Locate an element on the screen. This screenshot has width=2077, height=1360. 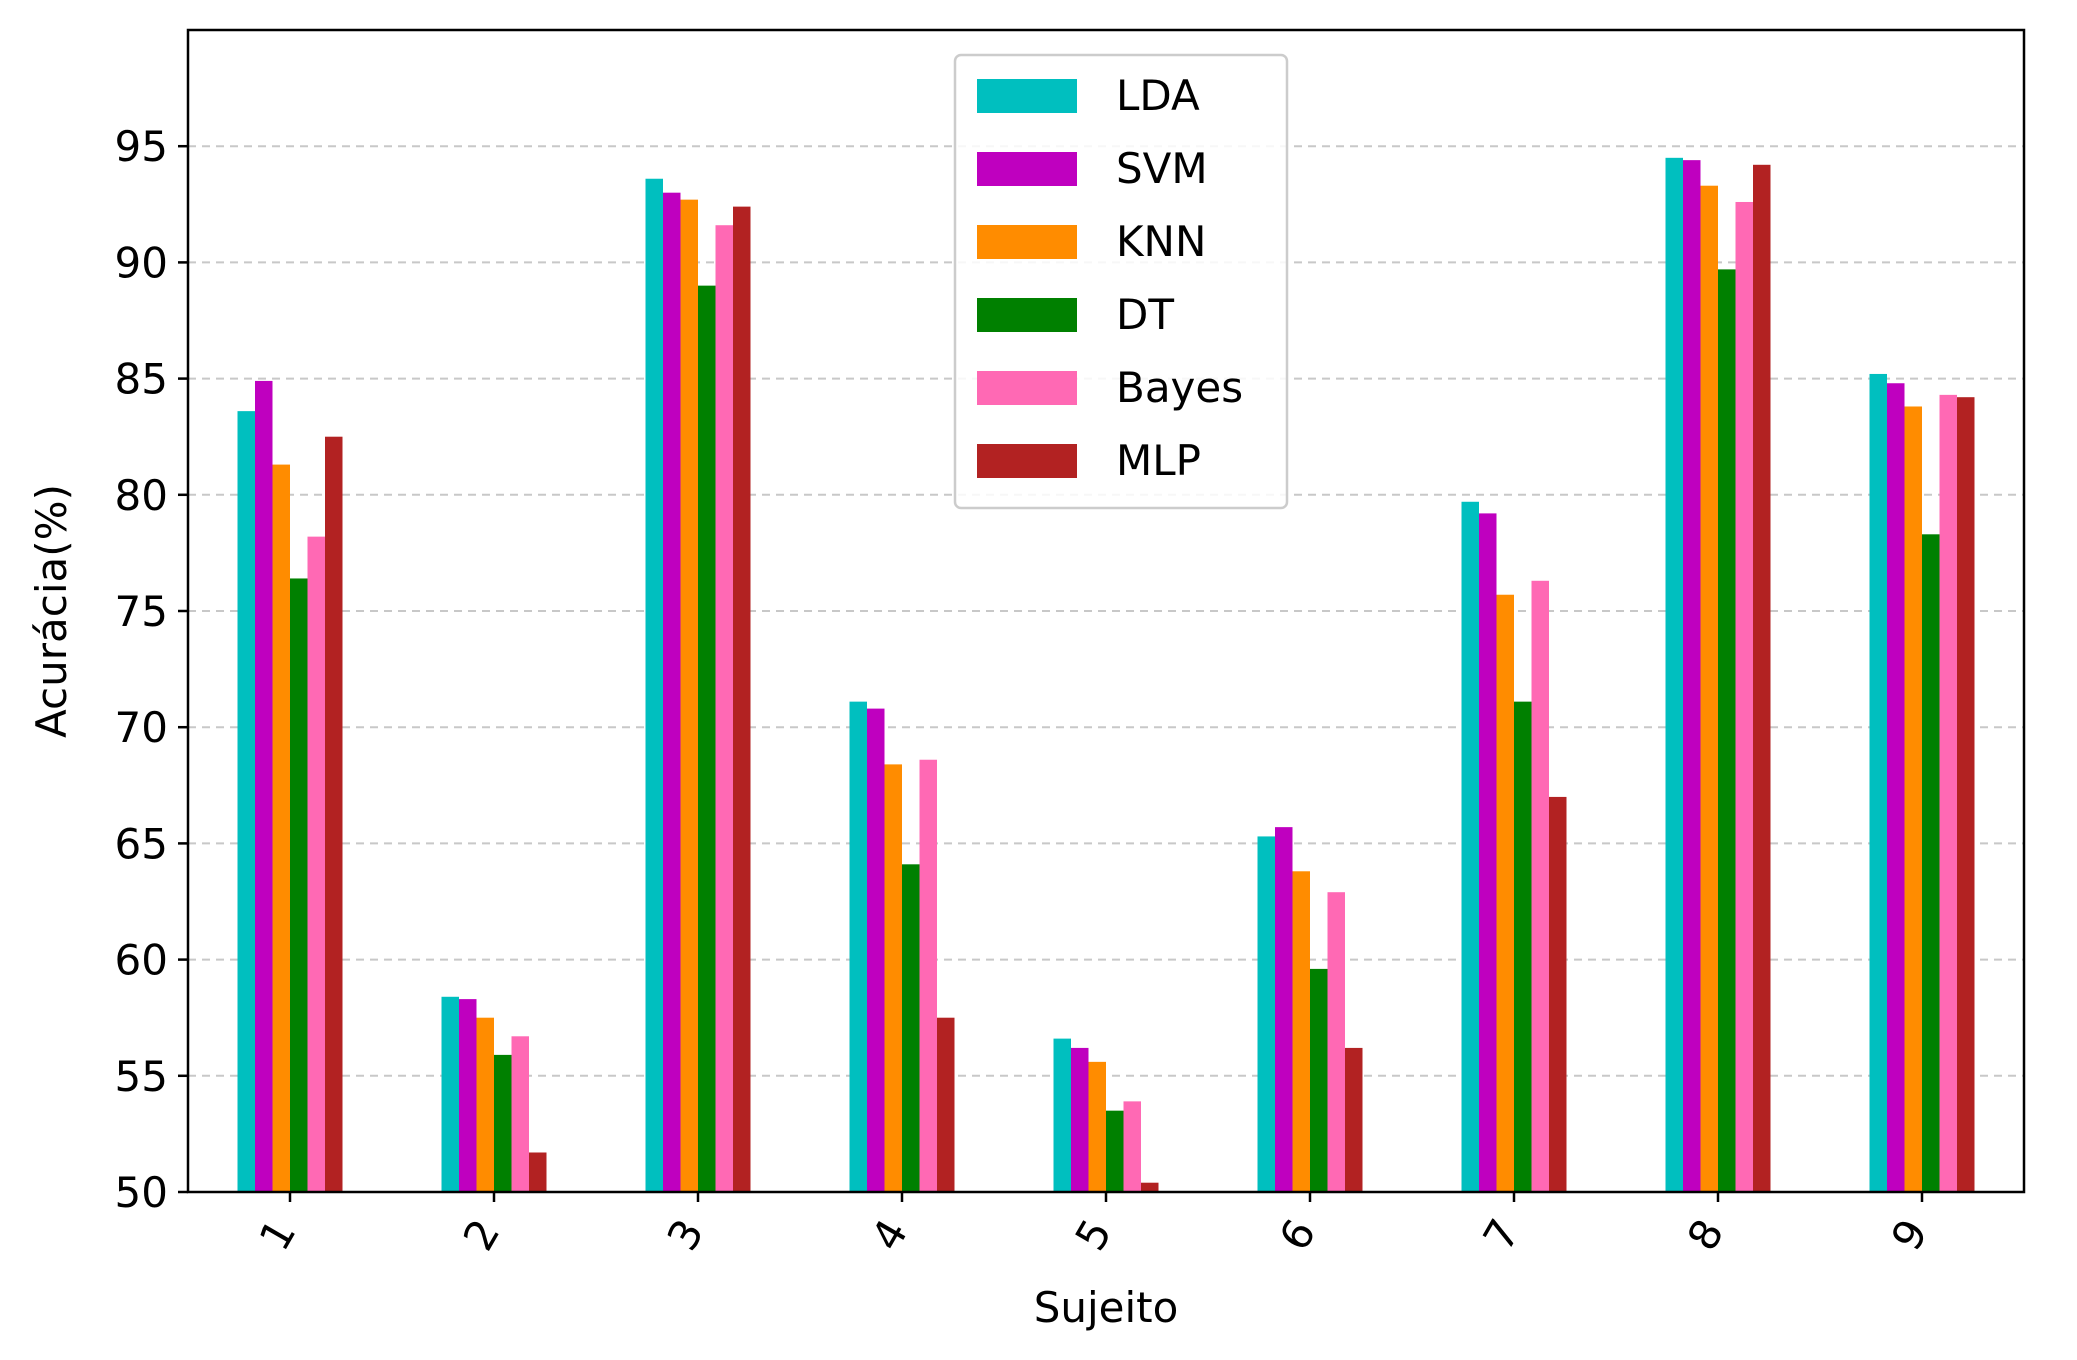
y-tick-label: 60 is located at coordinates (141, 960).